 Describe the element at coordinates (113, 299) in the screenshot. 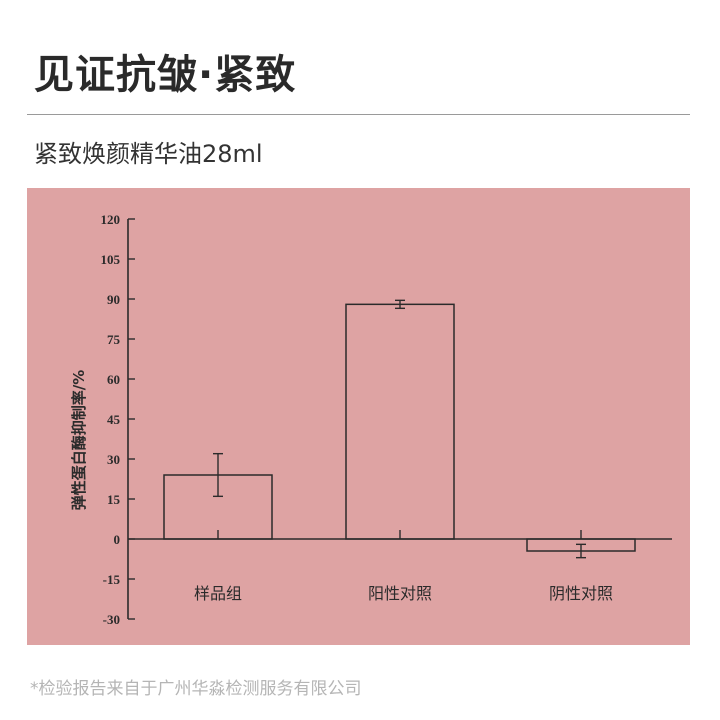

I see `y-tick-label: 90` at that location.